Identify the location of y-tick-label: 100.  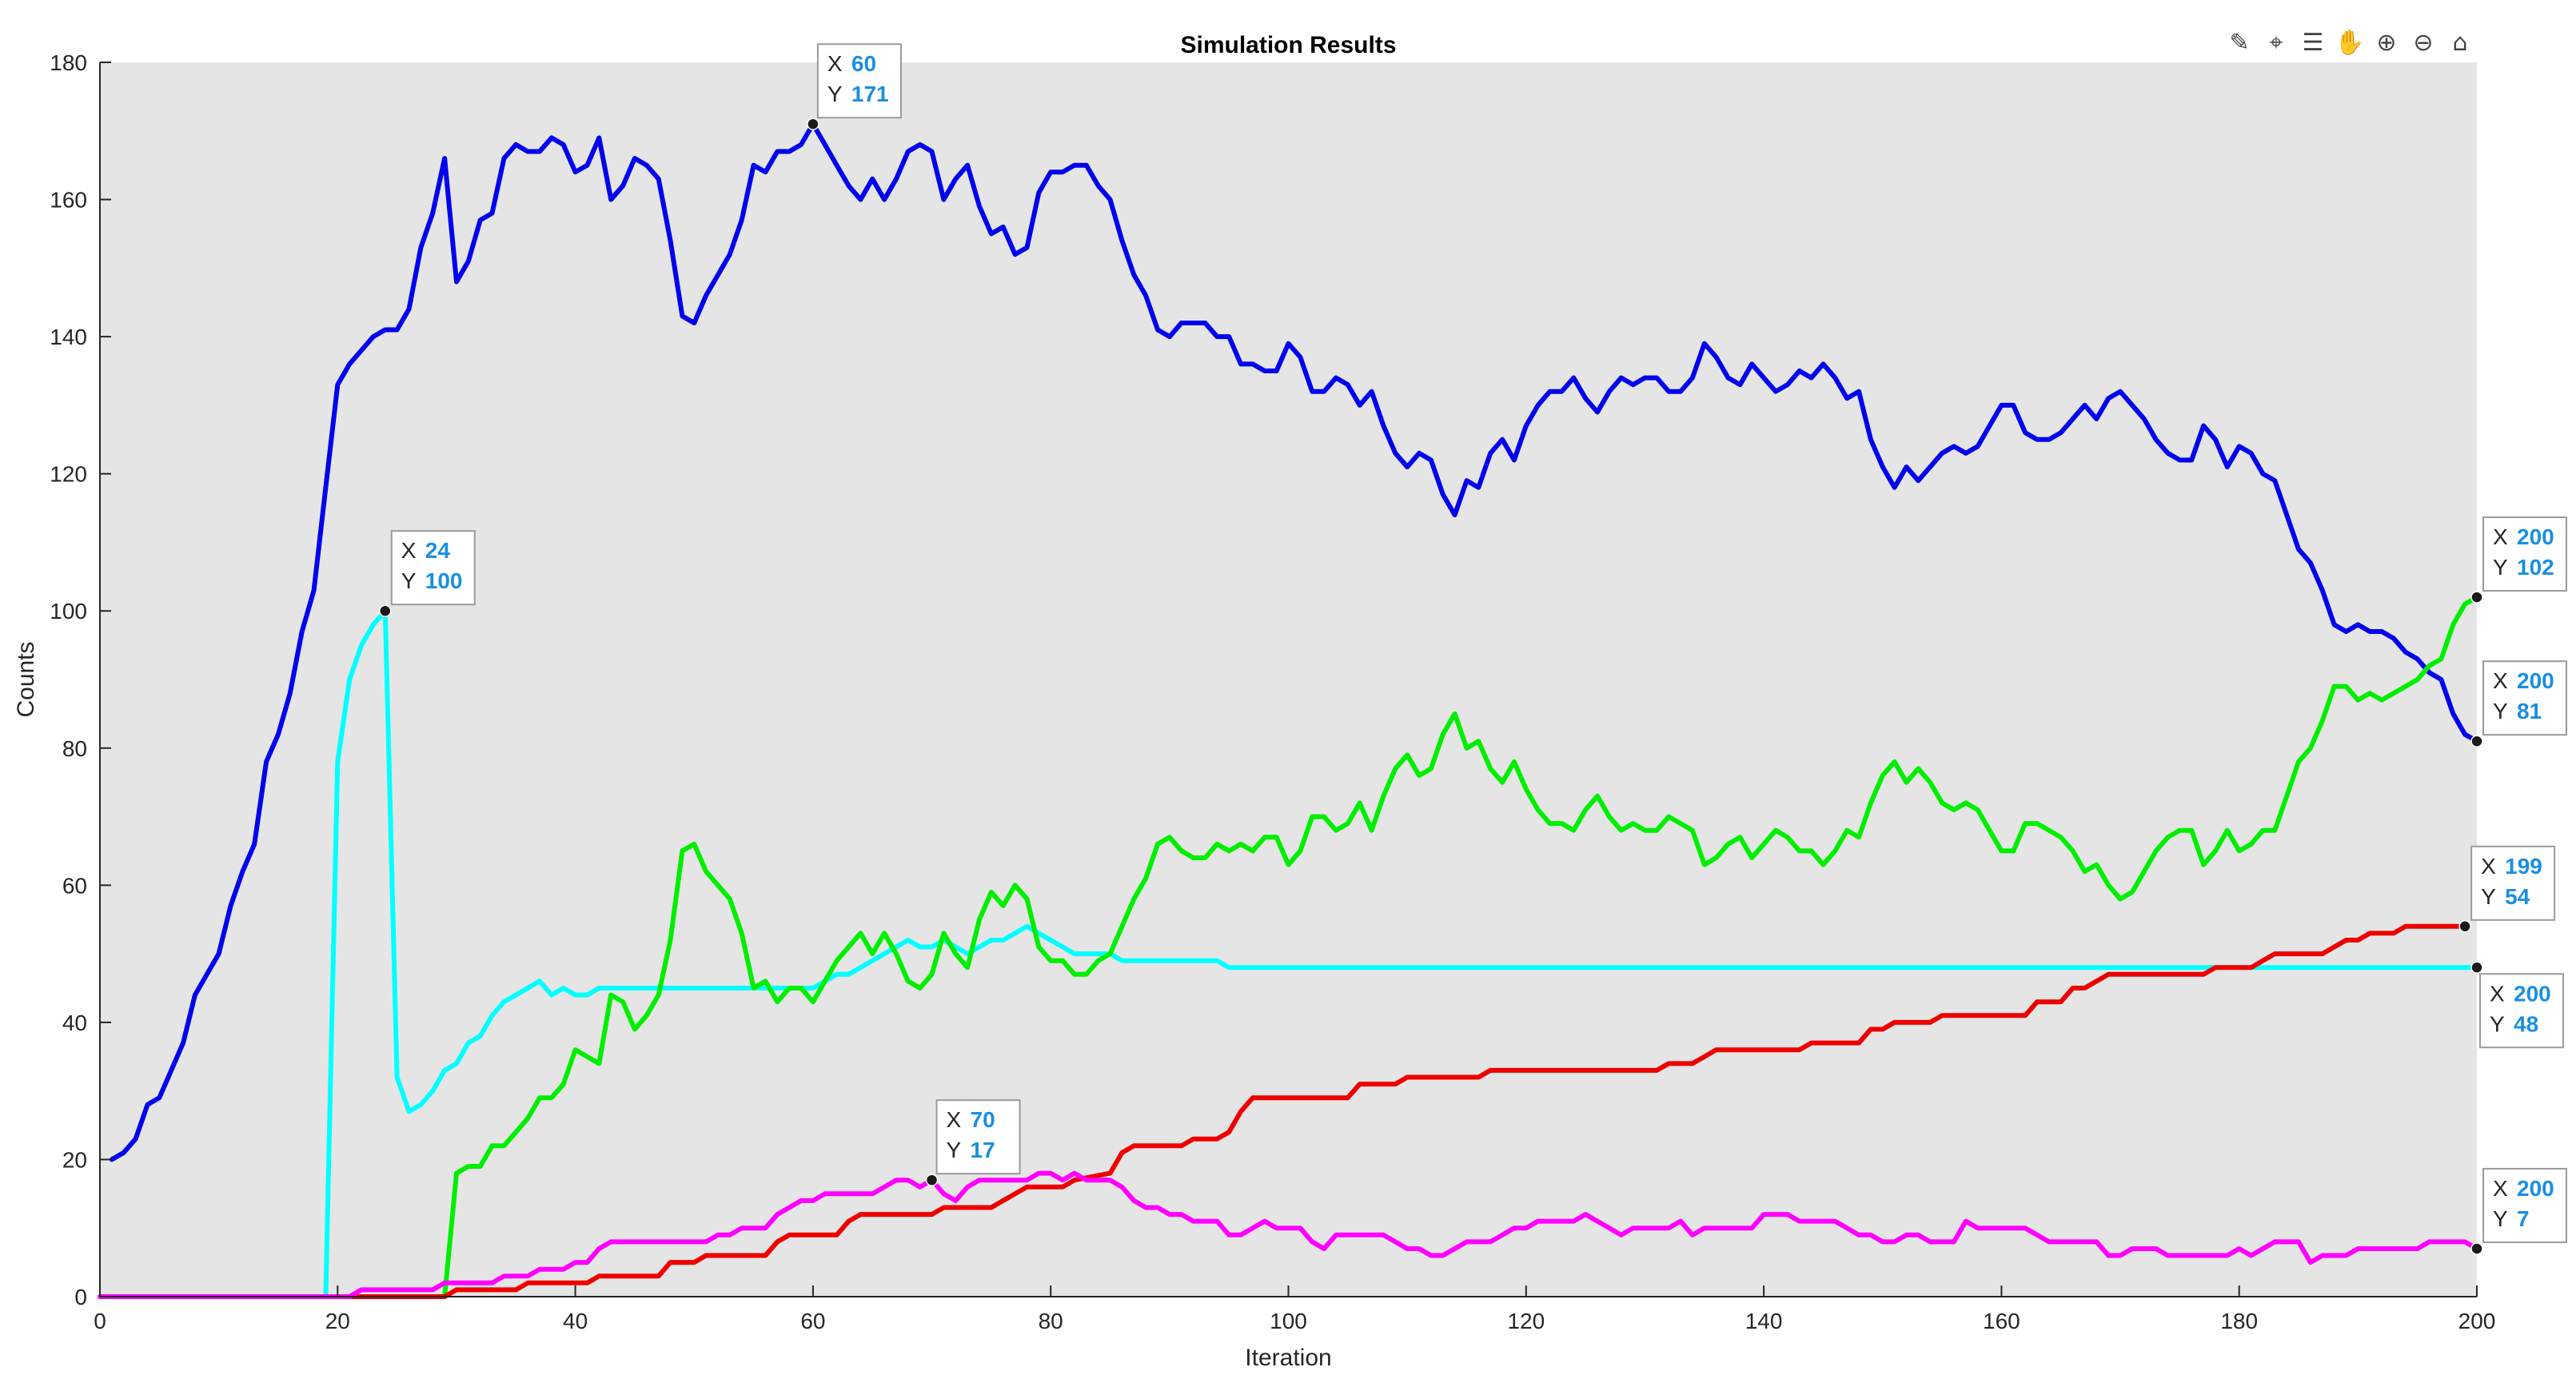
(69, 611).